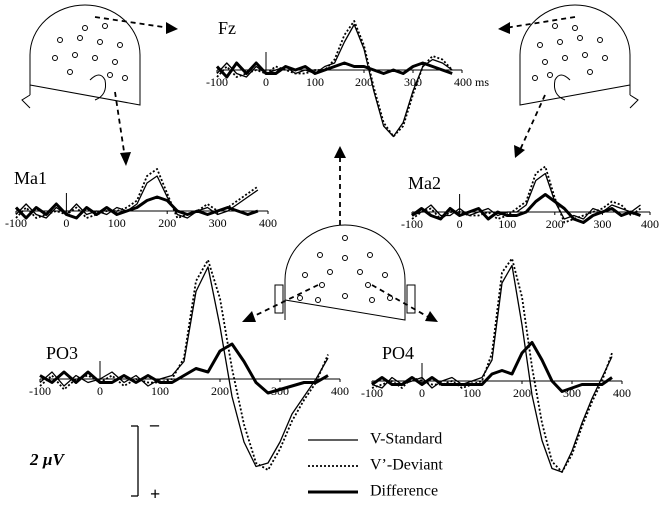 The width and height of the screenshot is (660, 510). What do you see at coordinates (94, 459) in the screenshot?
I see `scale-bar: 2 µV – +` at bounding box center [94, 459].